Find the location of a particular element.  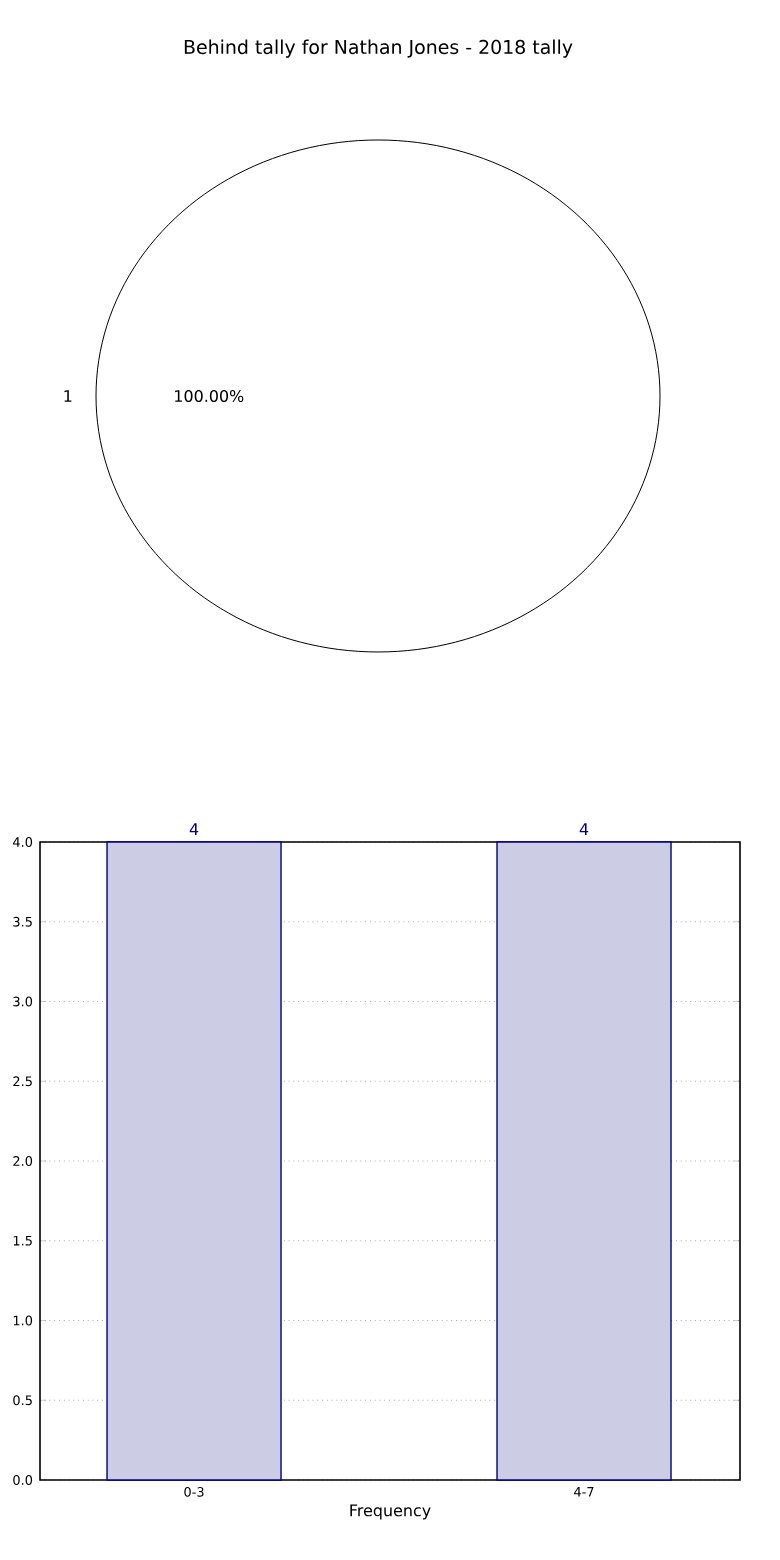

chart-title: Behind tally for Nathan Jones - 2018 tally is located at coordinates (378, 48).